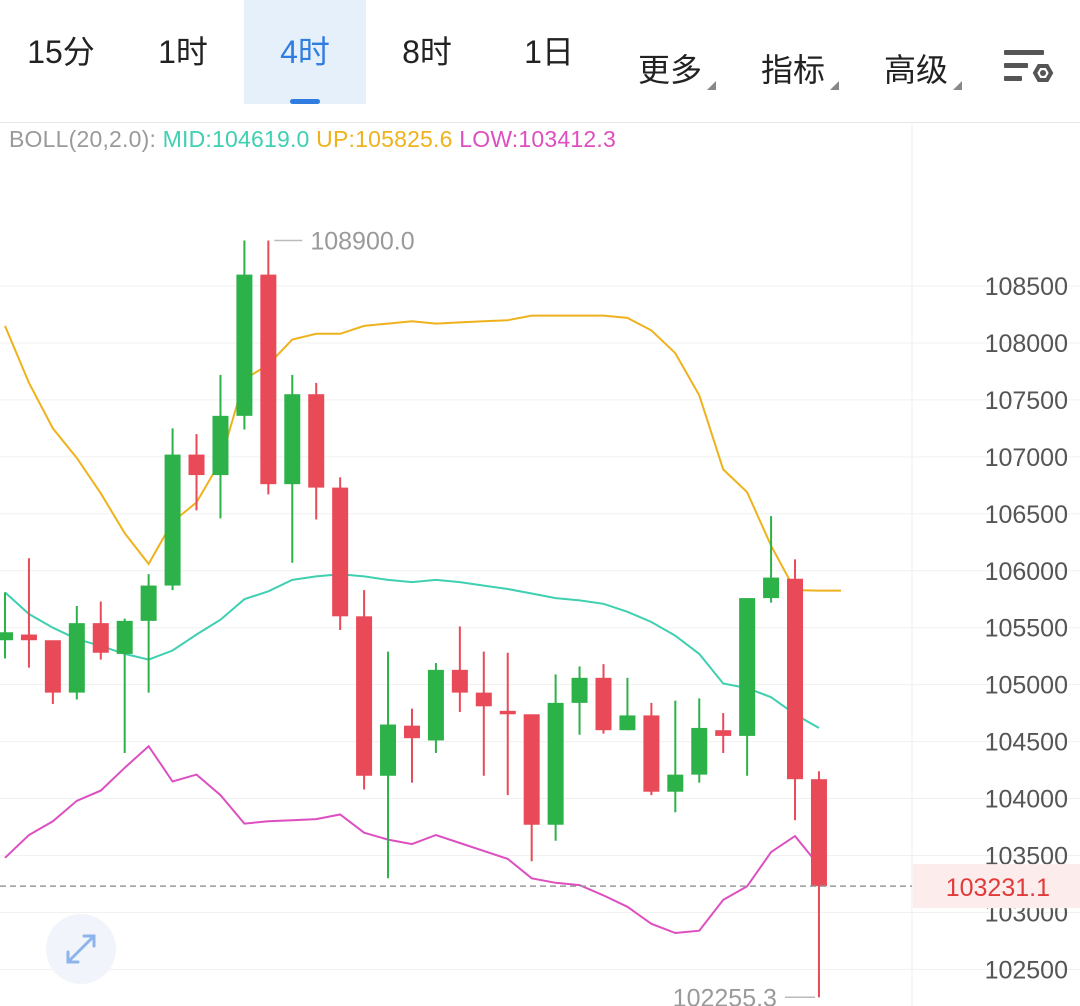  I want to click on y-tick-label: 106000, so click(1026, 572).